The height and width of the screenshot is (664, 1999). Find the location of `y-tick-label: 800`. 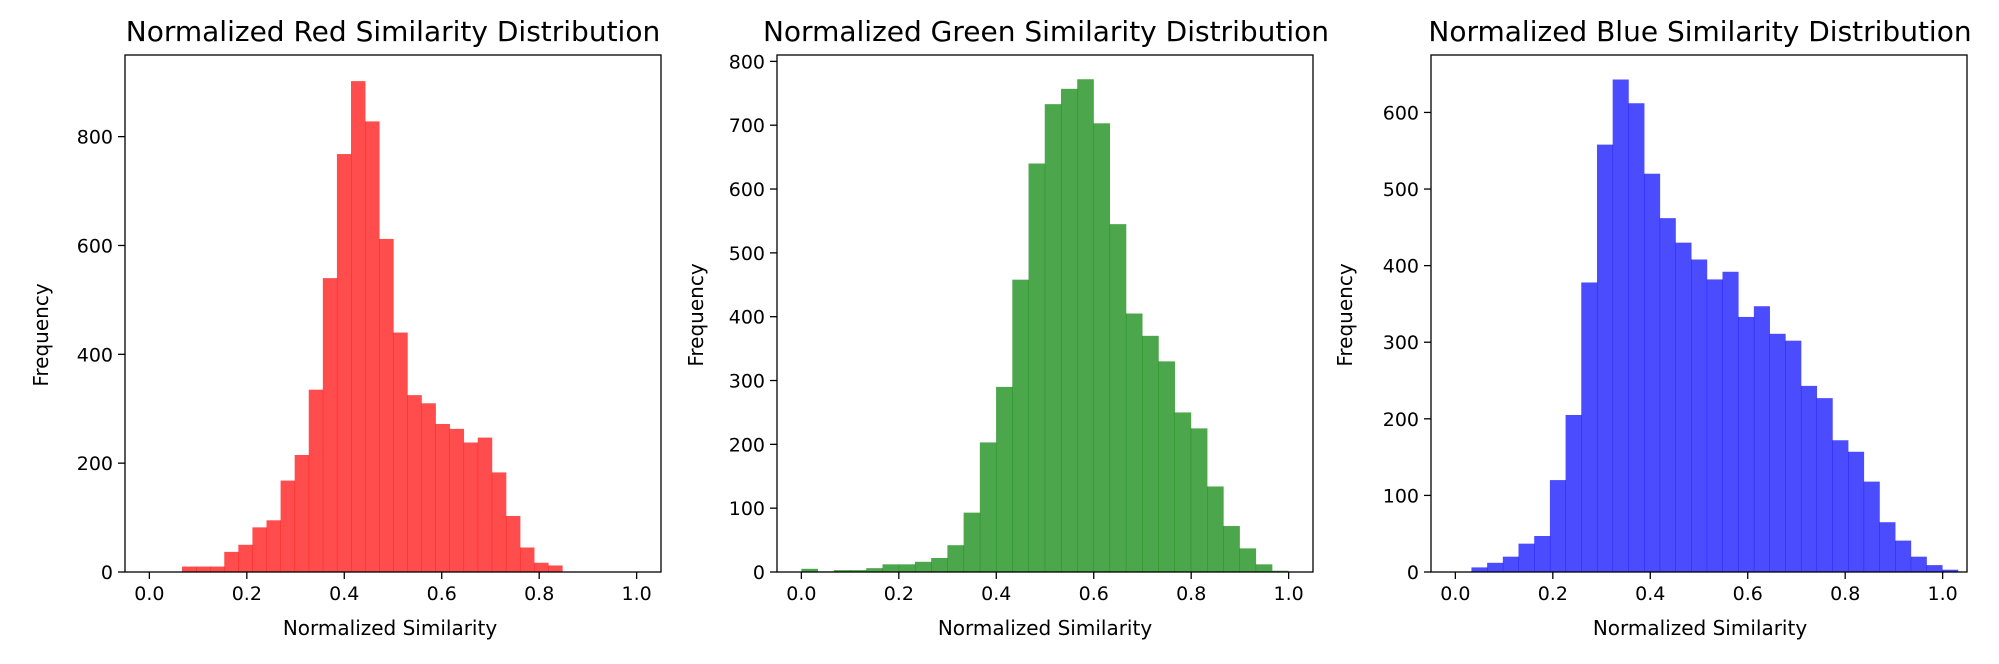

y-tick-label: 800 is located at coordinates (747, 62).